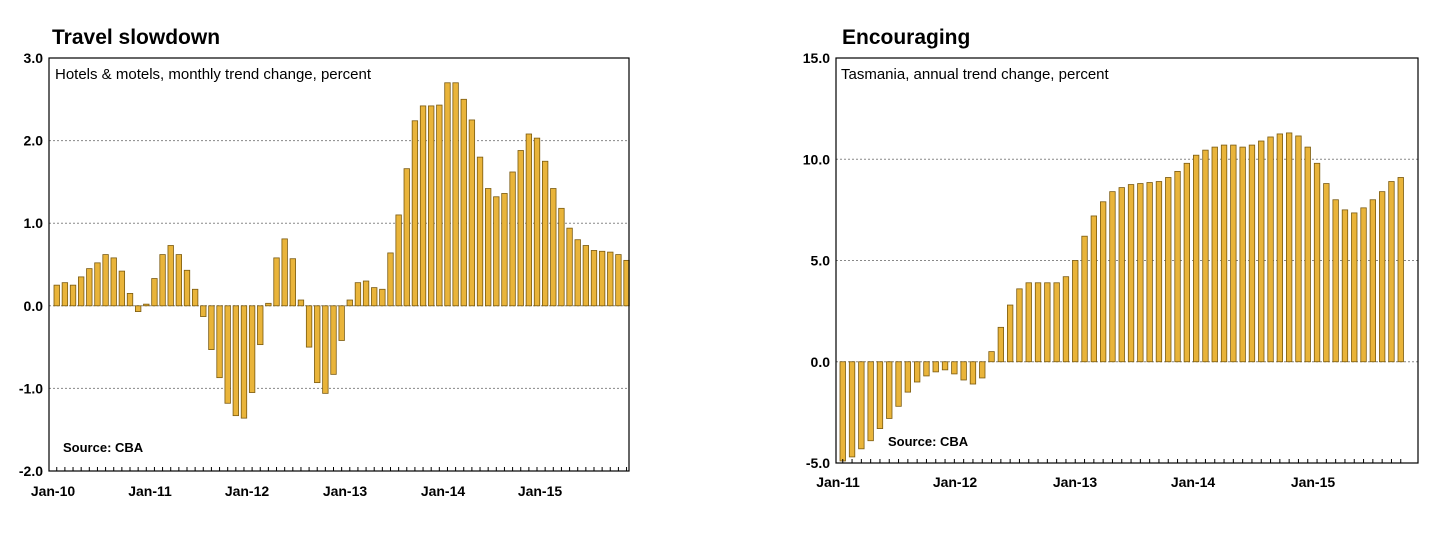 This screenshot has height=547, width=1440. I want to click on y-tick-label: 5.0, so click(821, 261).